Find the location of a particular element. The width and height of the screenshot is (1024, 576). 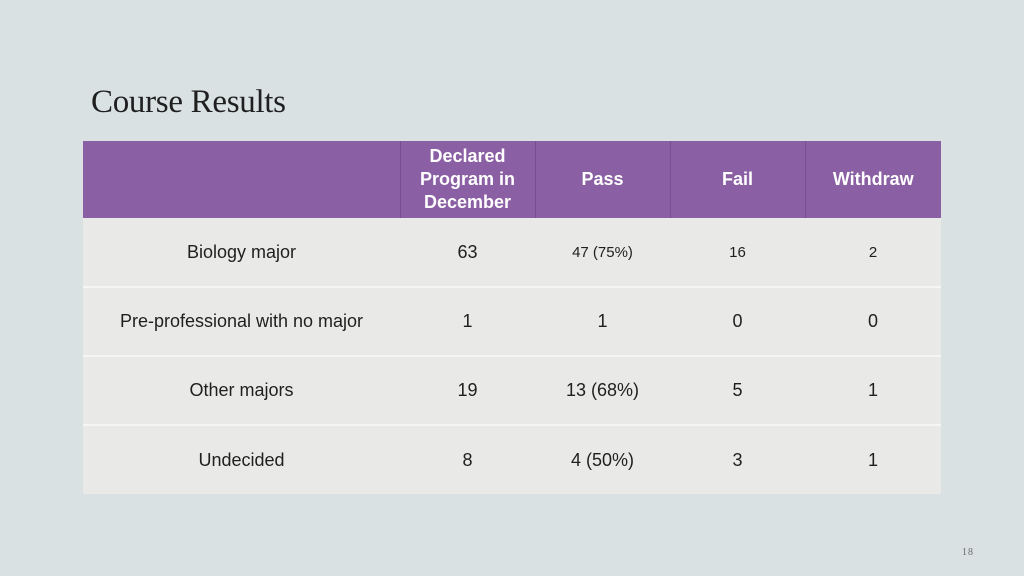

row-label: Biology major is located at coordinates (241, 251).